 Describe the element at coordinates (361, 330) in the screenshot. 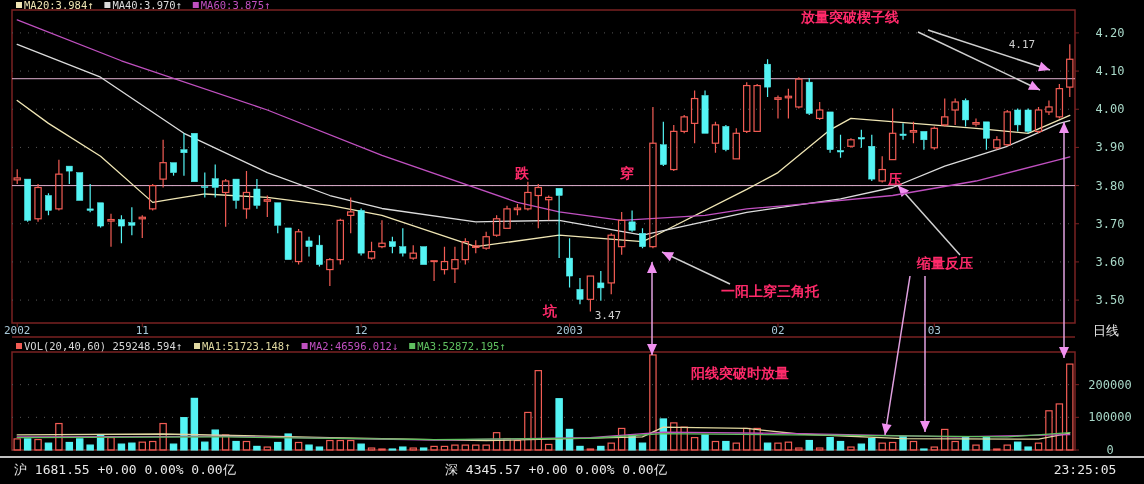

I see `x-tick-label: 12` at that location.